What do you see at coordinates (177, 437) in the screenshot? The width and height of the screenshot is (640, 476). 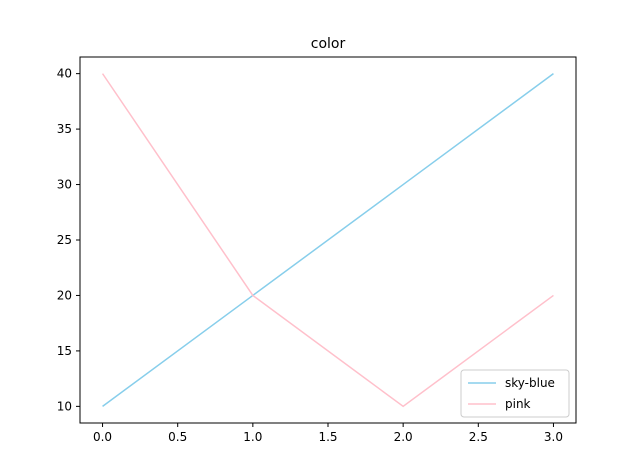 I see `x-tick-label: 0.5` at bounding box center [177, 437].